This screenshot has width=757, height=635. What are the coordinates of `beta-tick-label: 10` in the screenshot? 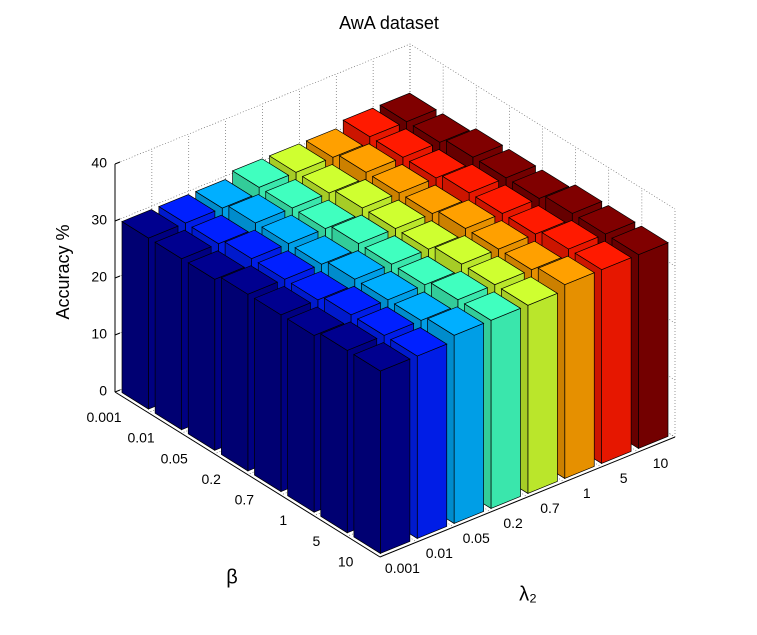 It's located at (346, 561).